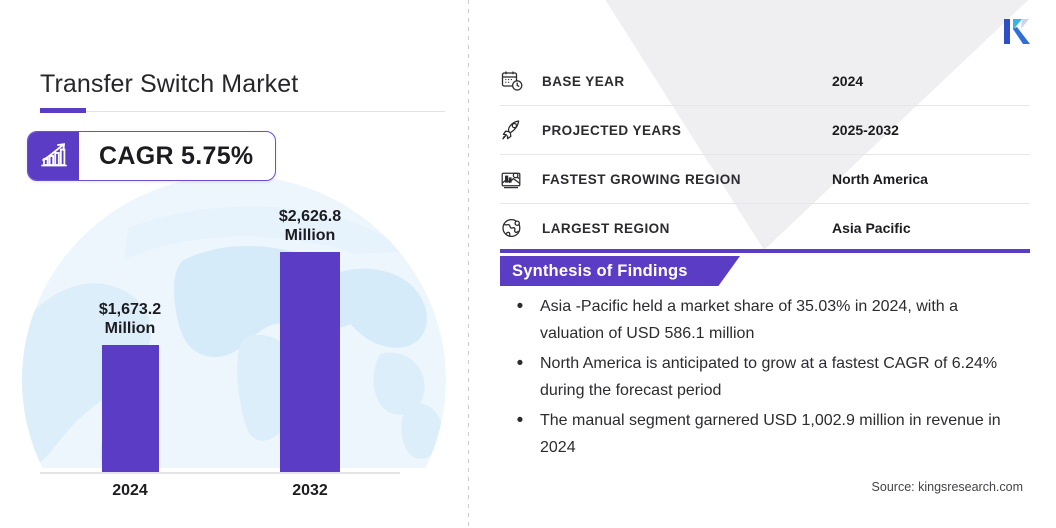 The width and height of the screenshot is (1056, 528). What do you see at coordinates (468, 264) in the screenshot?
I see `panel-divider` at bounding box center [468, 264].